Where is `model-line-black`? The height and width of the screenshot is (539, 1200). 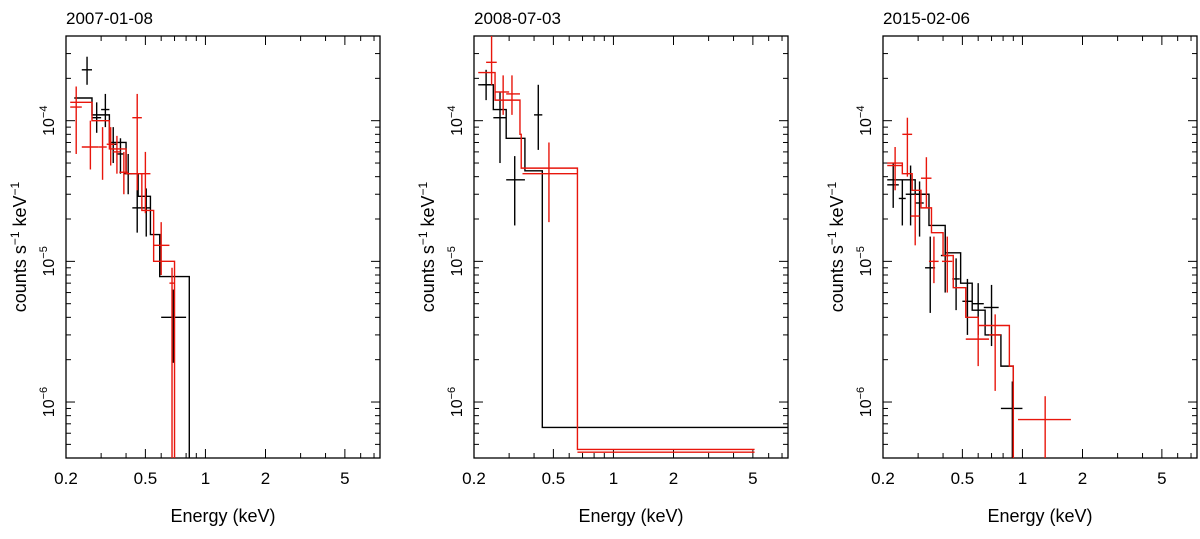 model-line-black is located at coordinates (951, 318).